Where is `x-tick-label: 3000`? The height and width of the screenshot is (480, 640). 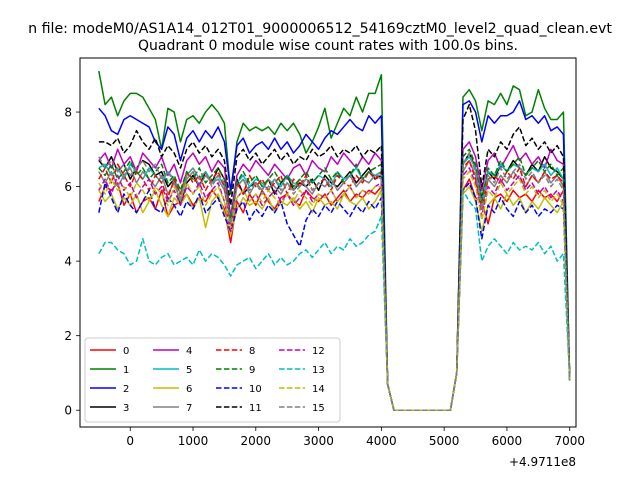
x-tick-label: 3000 is located at coordinates (318, 441).